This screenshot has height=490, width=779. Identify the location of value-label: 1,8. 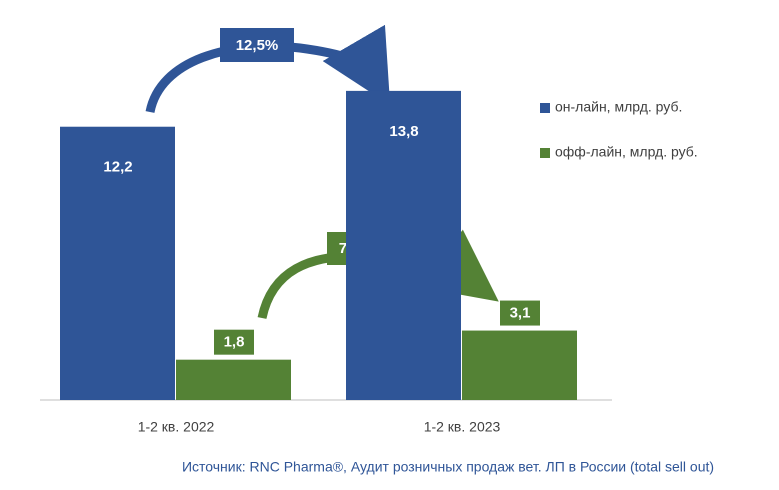
(234, 342).